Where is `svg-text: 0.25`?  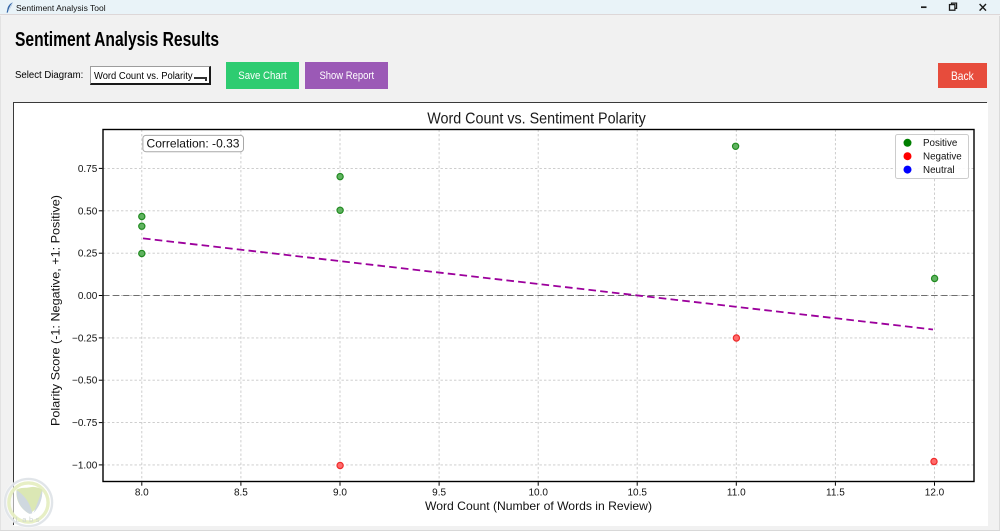
svg-text: 0.25 is located at coordinates (88, 254).